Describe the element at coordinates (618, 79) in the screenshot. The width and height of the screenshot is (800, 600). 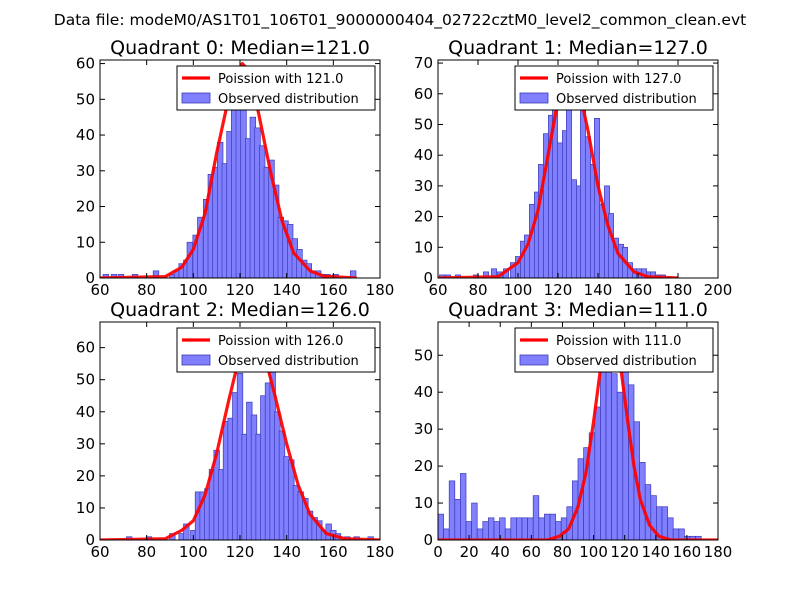
I see `legend-label-poisson: Poission with 127.0` at that location.